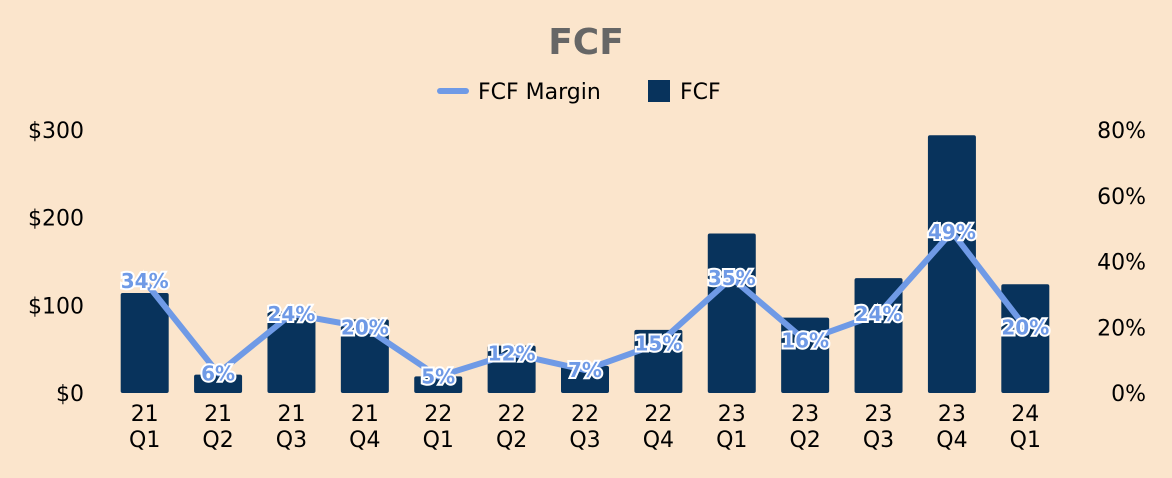 The image size is (1172, 478). I want to click on chart-title: FCF, so click(586, 42).